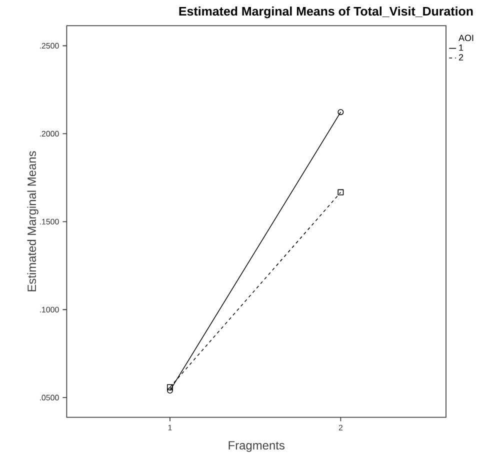 Image resolution: width=478 pixels, height=461 pixels. I want to click on y-axis-title: Estimated Marginal Means, so click(32, 221).